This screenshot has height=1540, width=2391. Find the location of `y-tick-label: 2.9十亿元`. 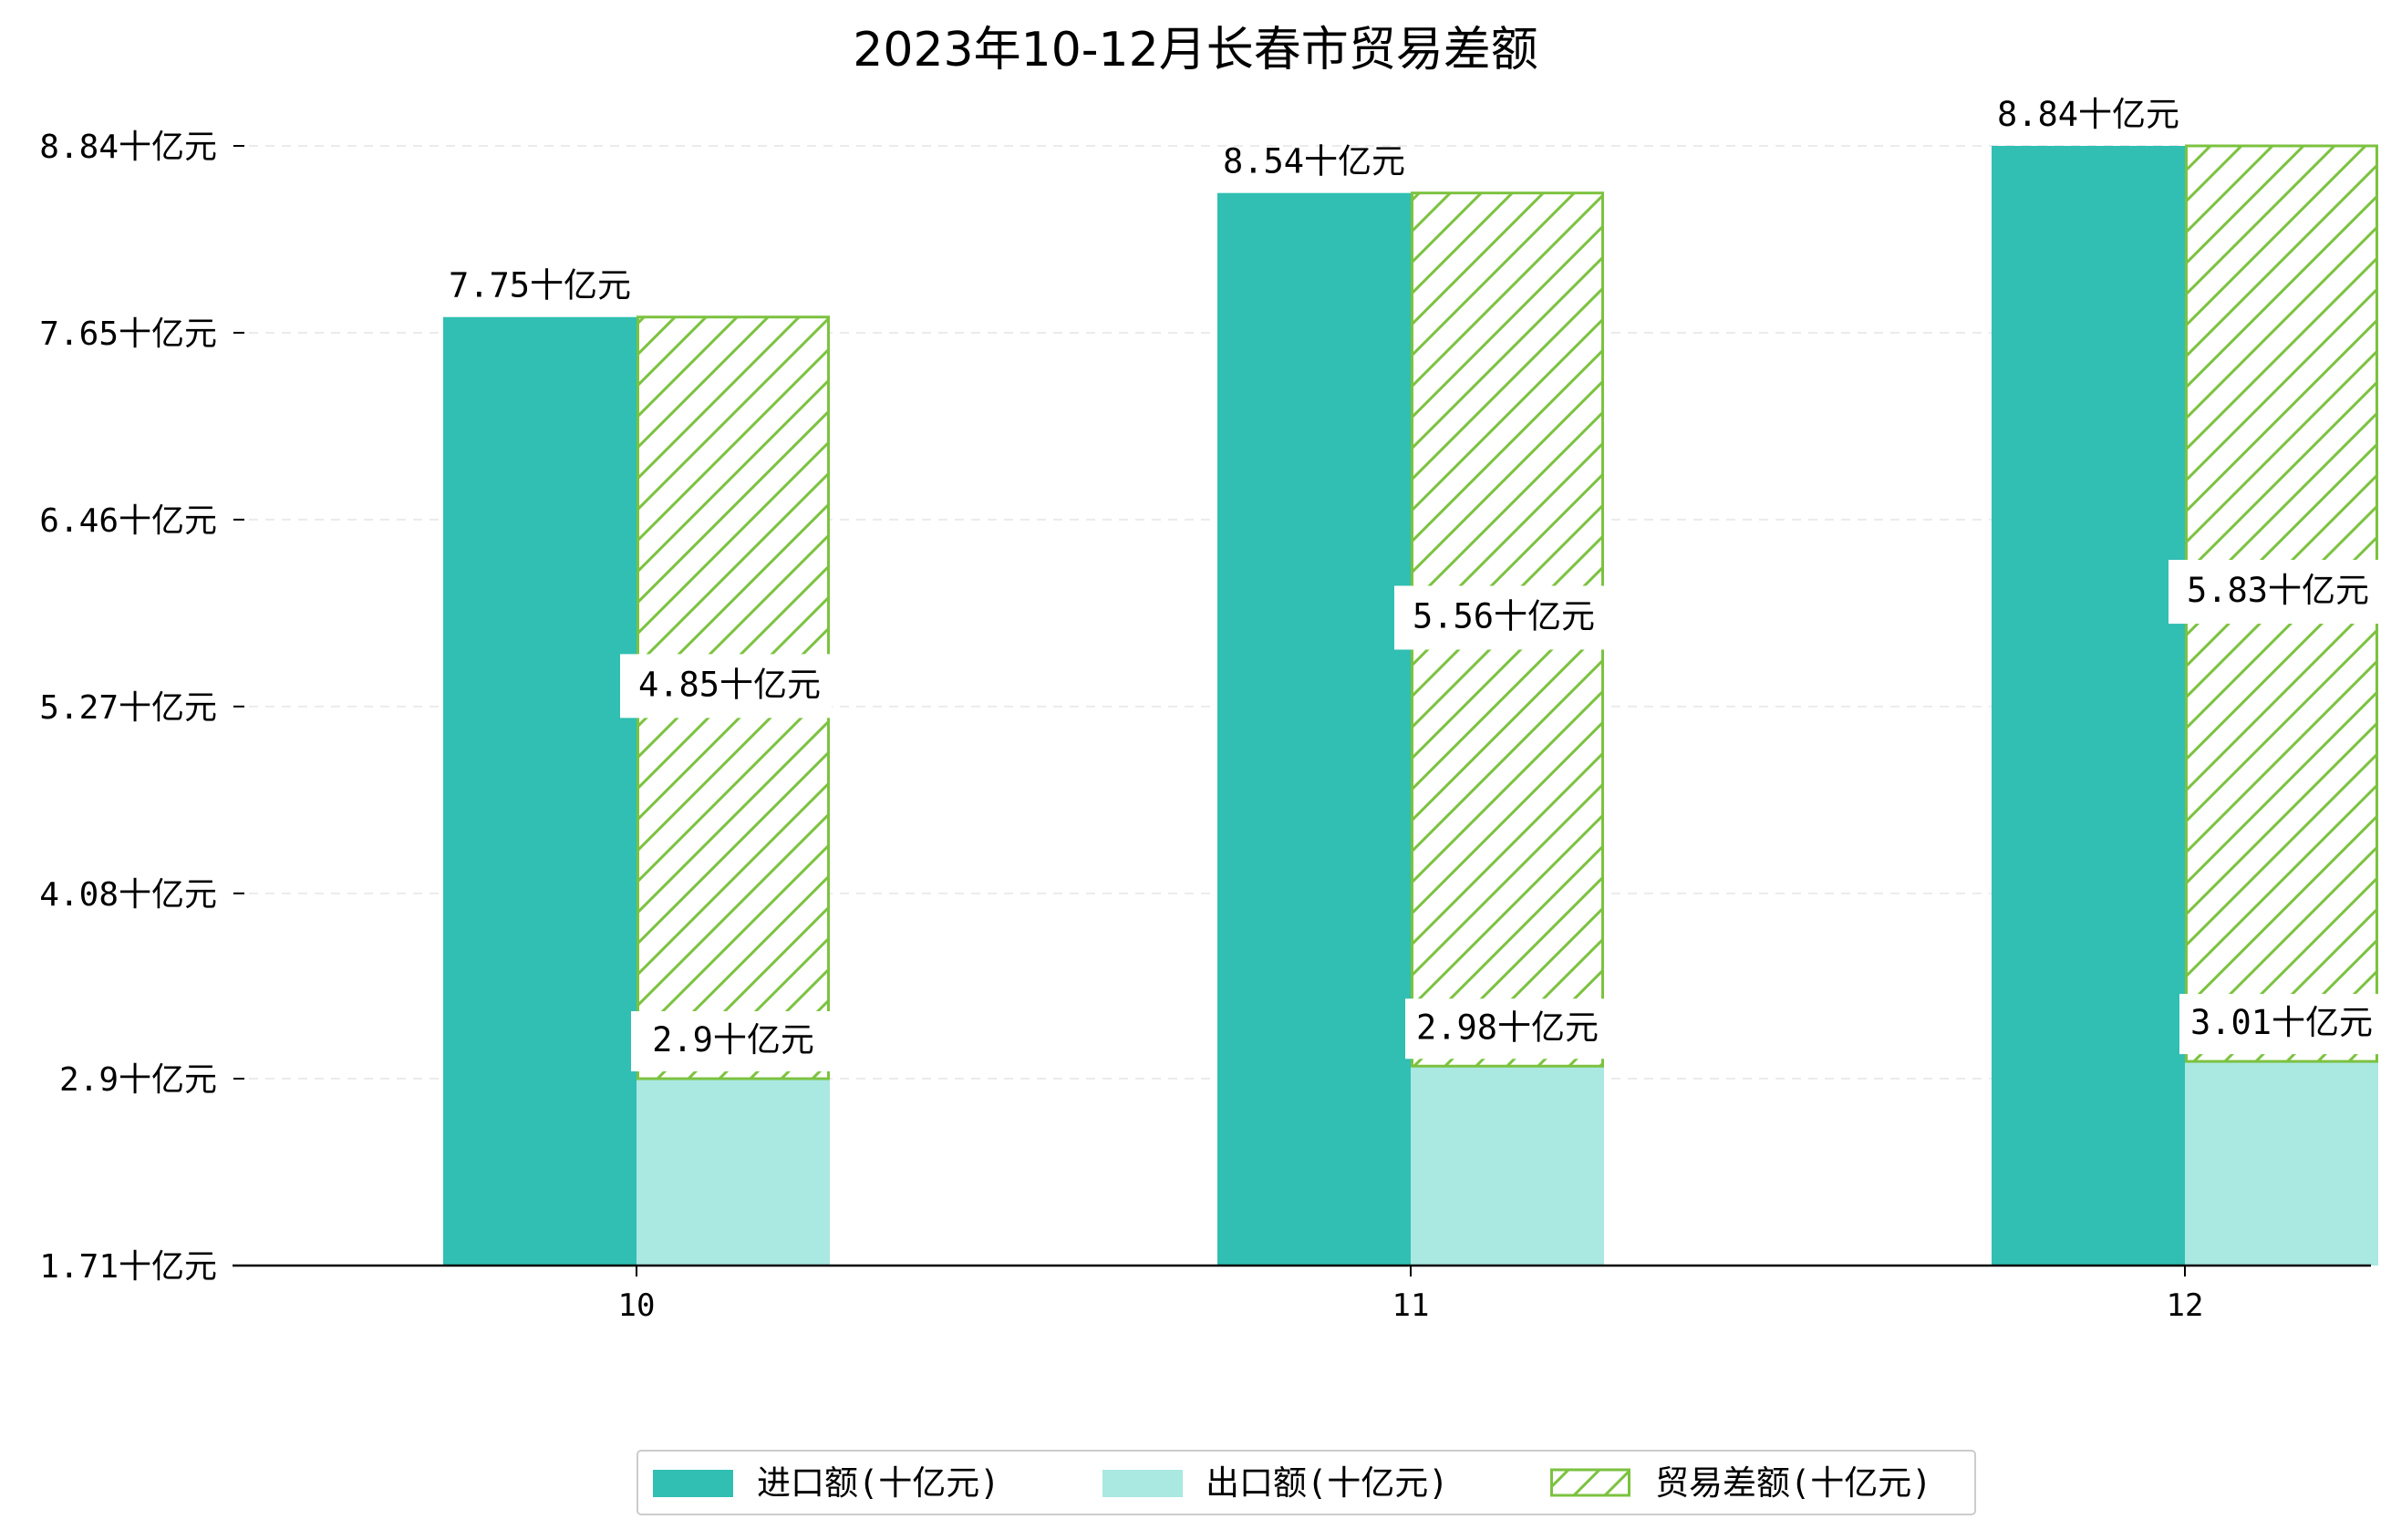

y-tick-label: 2.9十亿元 is located at coordinates (138, 1080).